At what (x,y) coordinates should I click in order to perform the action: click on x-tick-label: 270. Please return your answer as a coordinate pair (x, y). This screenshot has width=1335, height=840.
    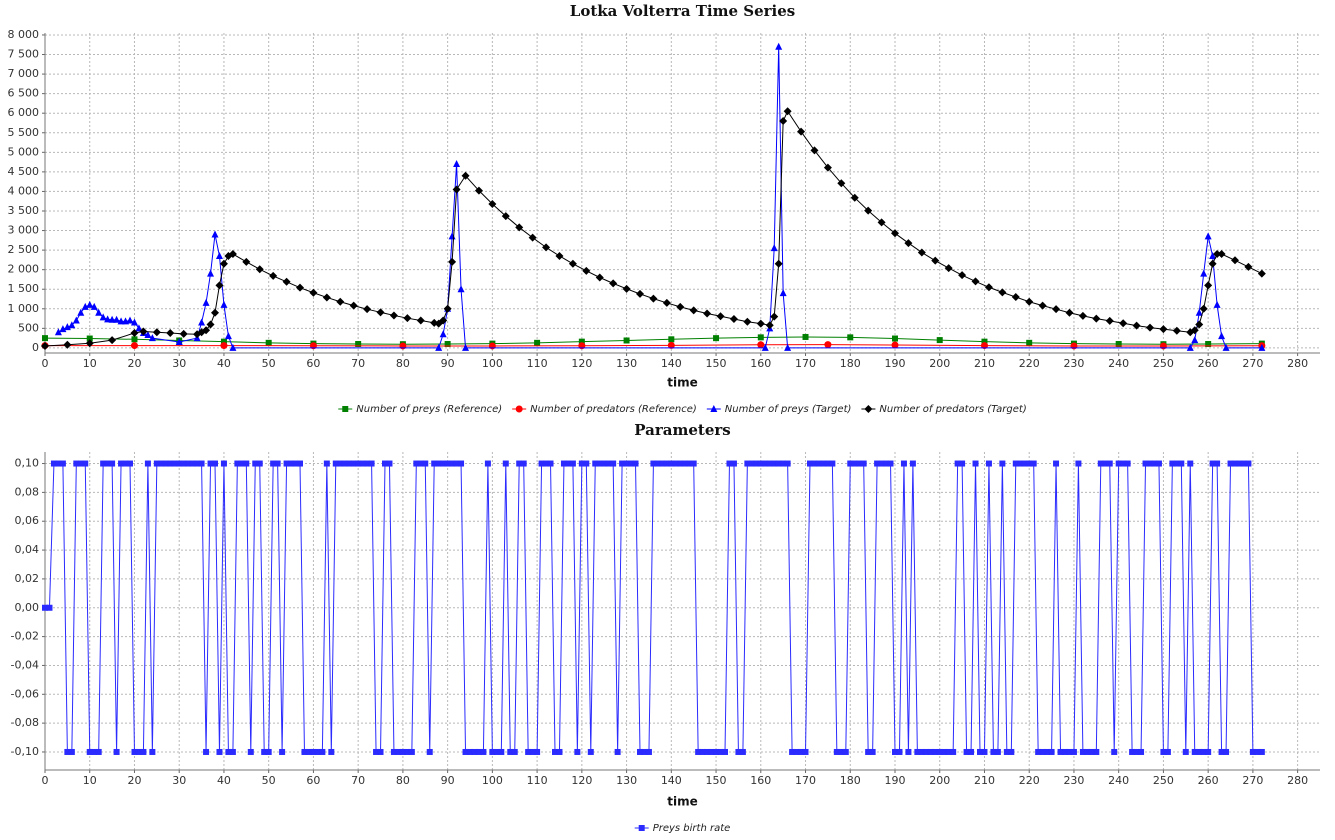
    Looking at the image, I should click on (1252, 780).